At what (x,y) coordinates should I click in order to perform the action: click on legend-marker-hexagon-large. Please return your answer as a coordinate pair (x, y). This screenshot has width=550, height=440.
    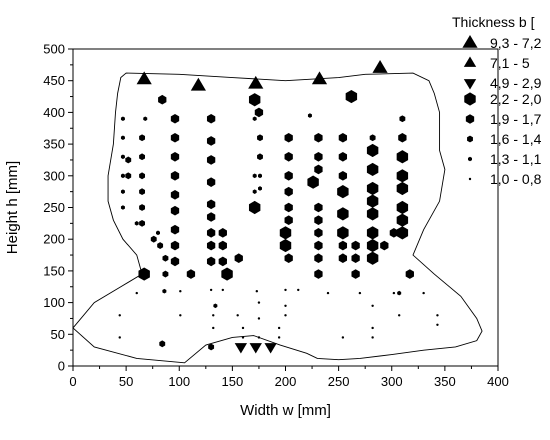
    Looking at the image, I should click on (470, 119).